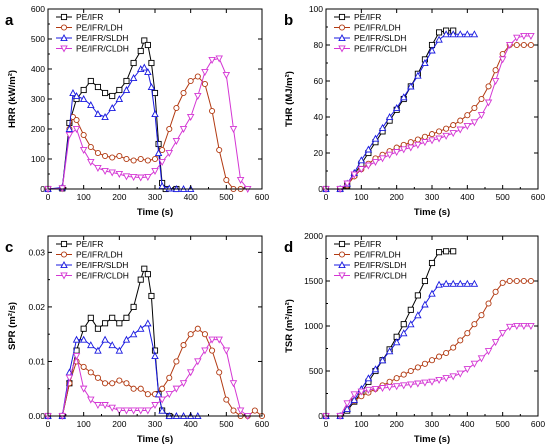  Describe the element at coordinates (12, 99) in the screenshot. I see `y-axis-label: HRR (kW/m²)` at that location.